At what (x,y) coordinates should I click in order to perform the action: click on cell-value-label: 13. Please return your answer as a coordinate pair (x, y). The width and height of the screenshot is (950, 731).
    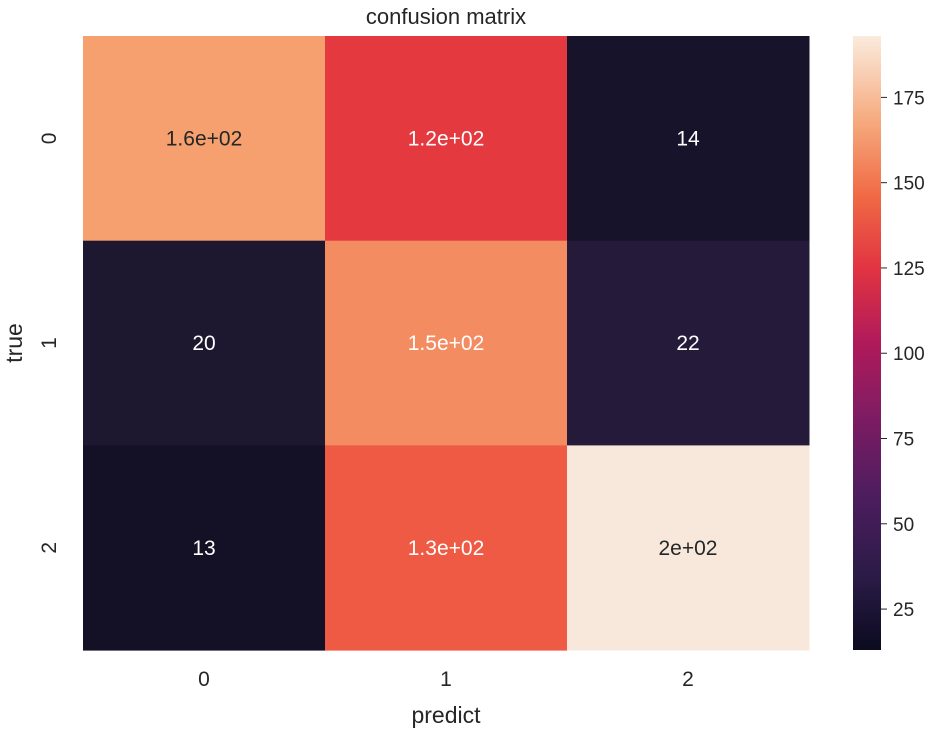
    Looking at the image, I should click on (203, 548).